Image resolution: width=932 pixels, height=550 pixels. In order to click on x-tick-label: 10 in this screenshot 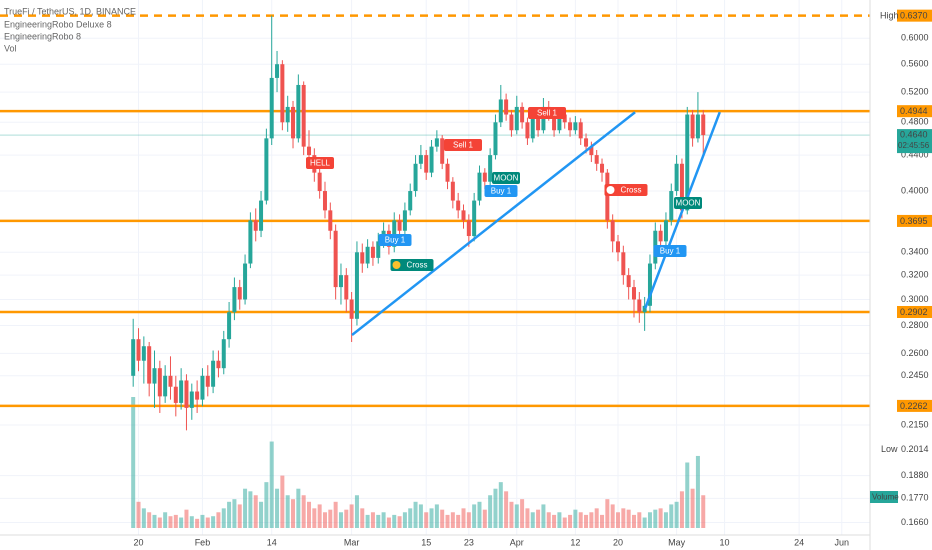, I will do `click(725, 542)`.